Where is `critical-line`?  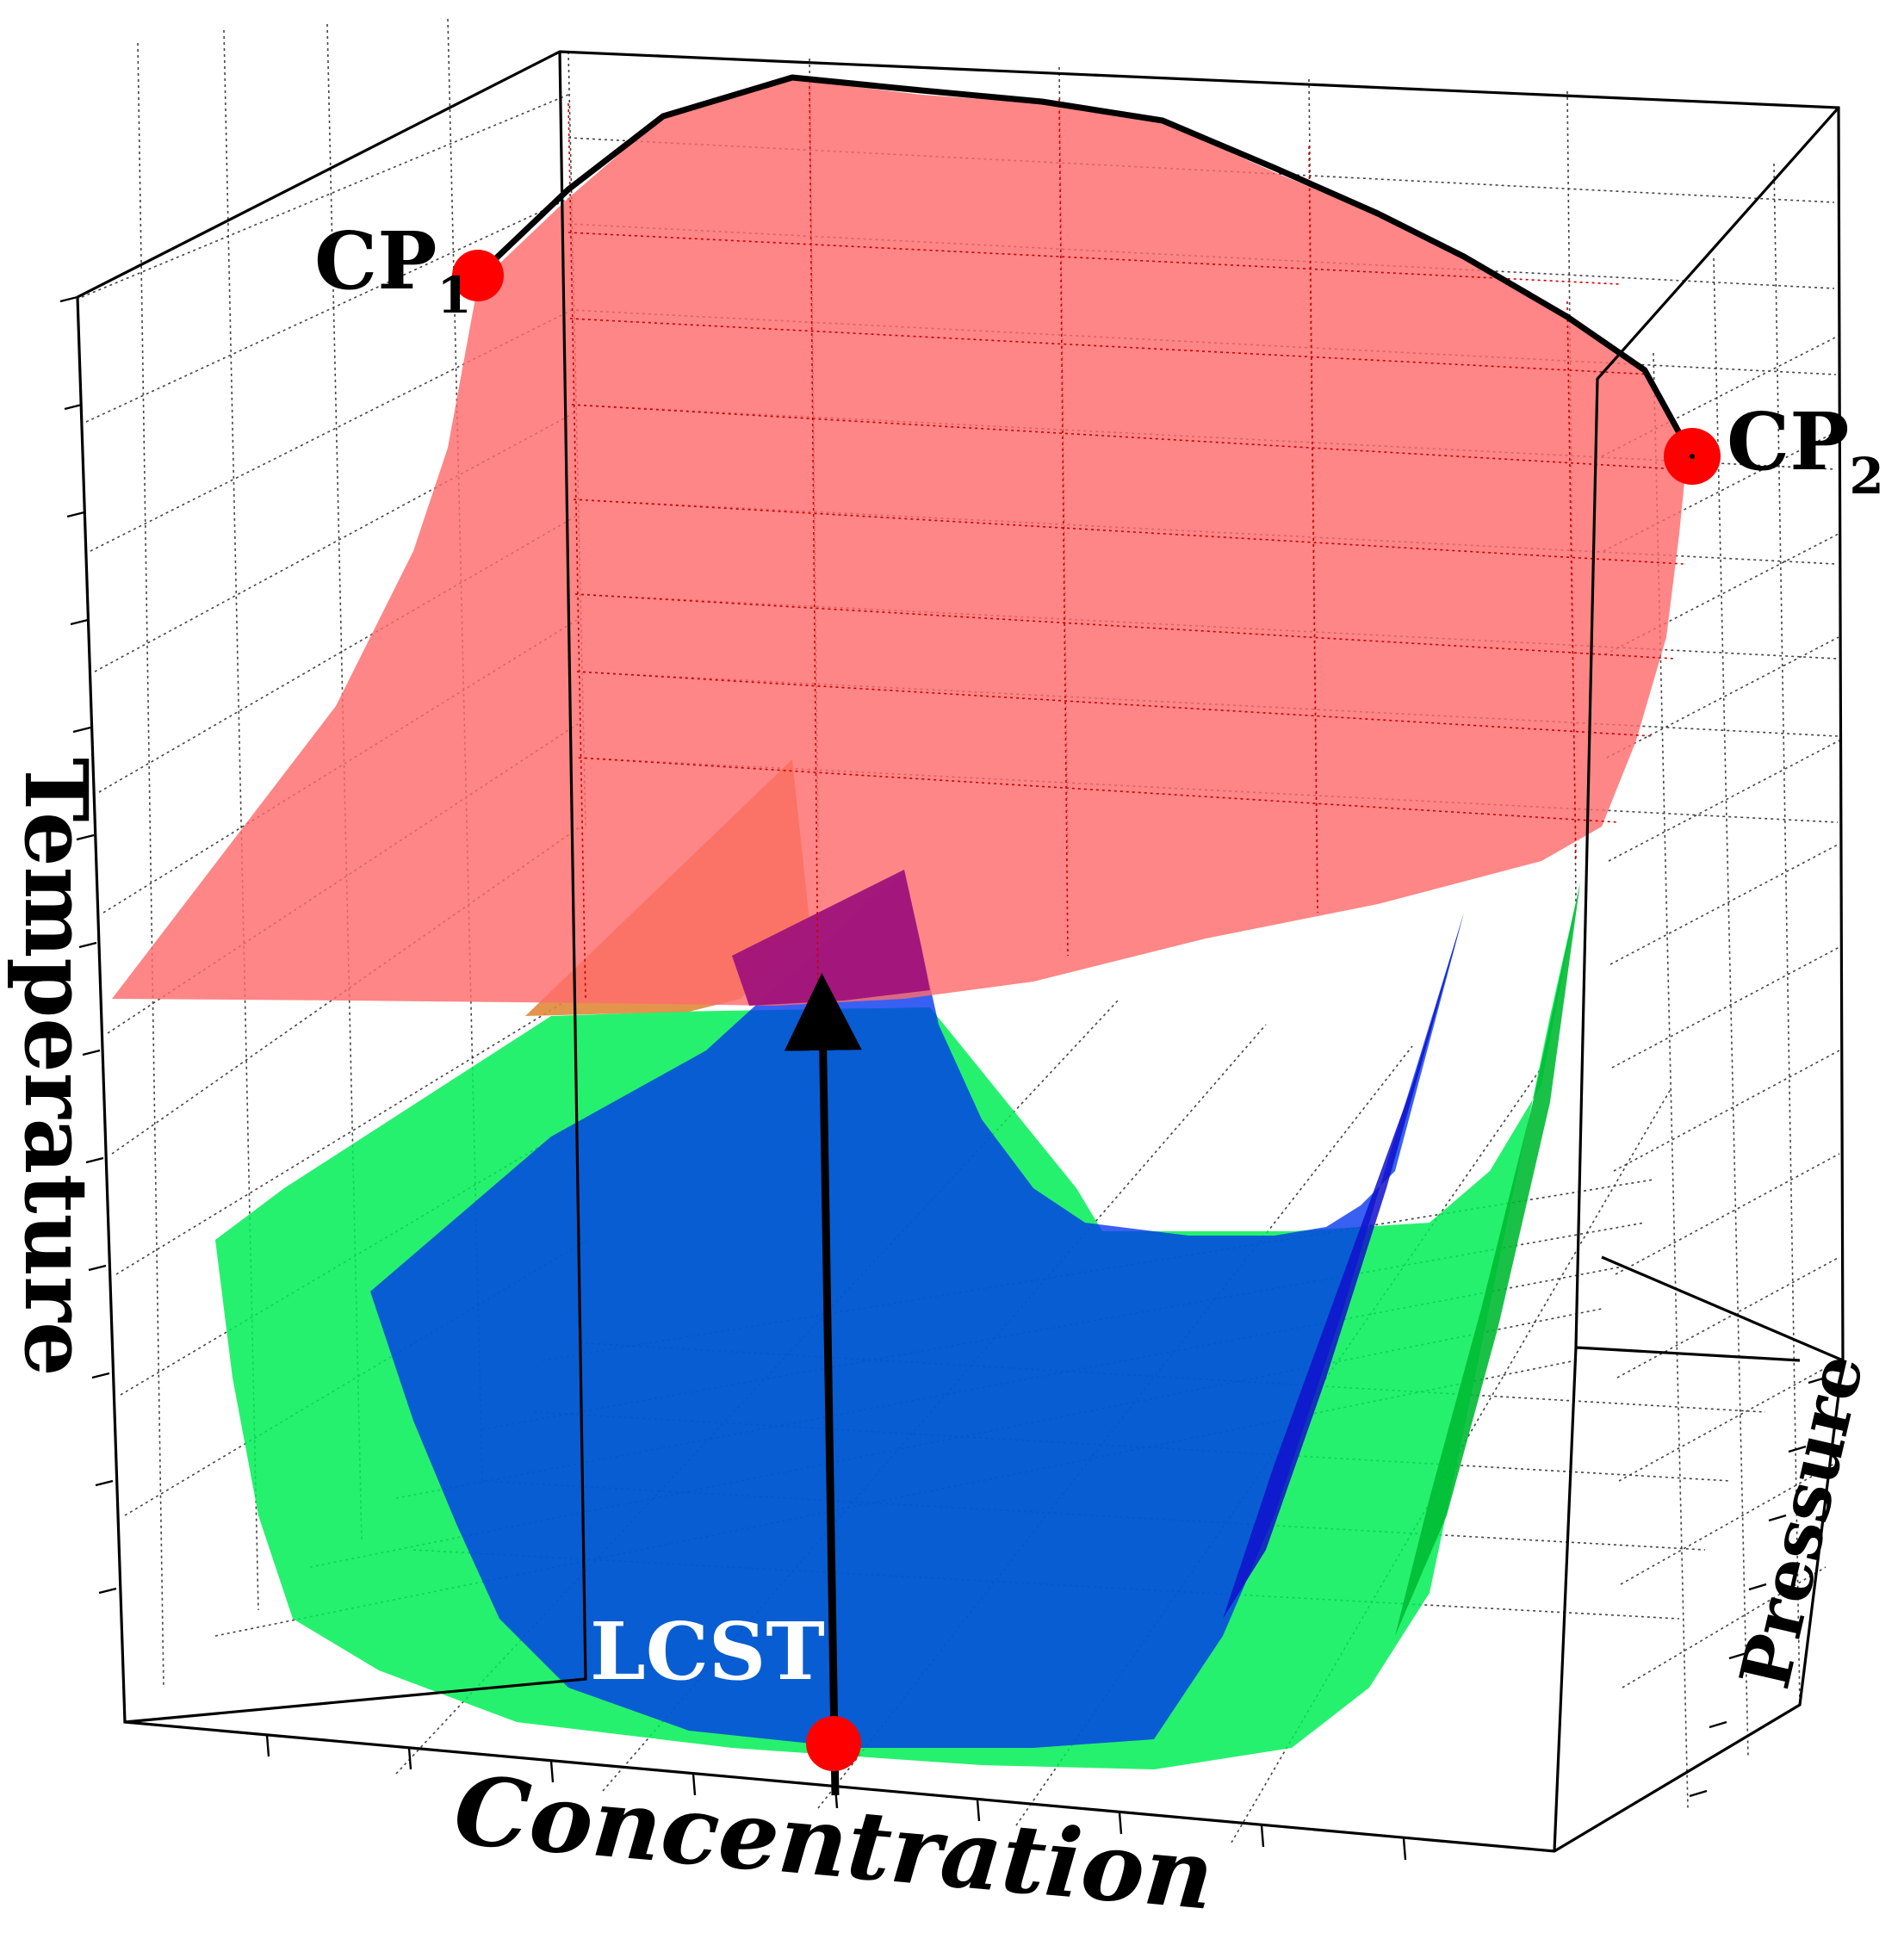
critical-line is located at coordinates (1085, 266).